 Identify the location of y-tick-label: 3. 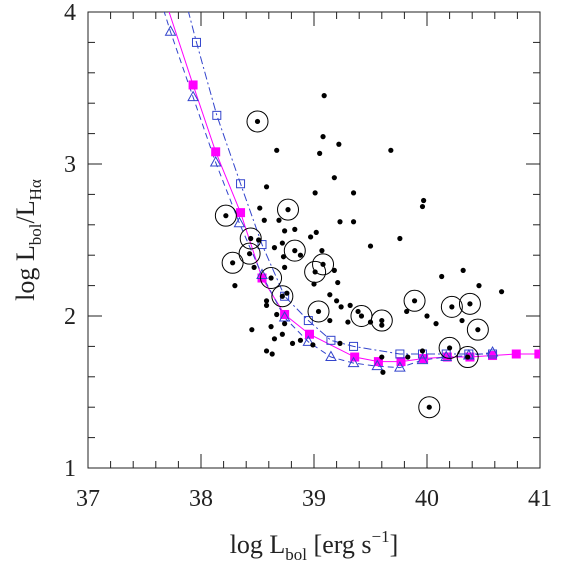
(70, 165).